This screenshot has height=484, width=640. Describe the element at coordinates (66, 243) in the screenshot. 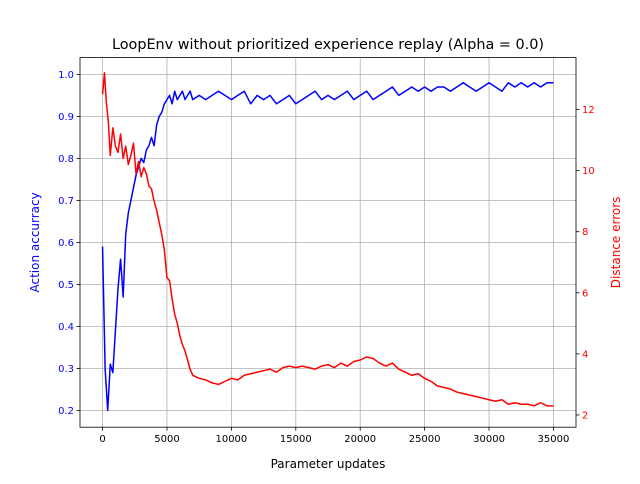

I see `y-left-tick-label: 0.6` at that location.